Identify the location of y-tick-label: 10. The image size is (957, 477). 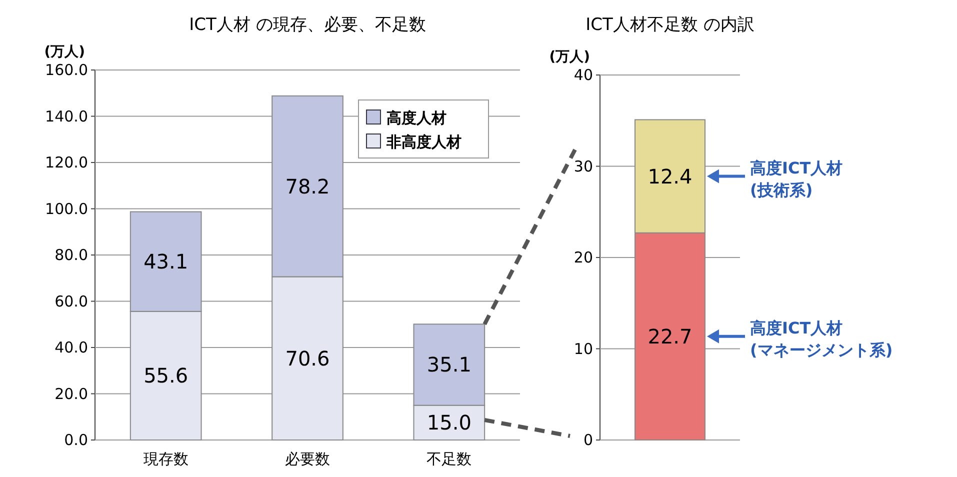
(583, 349).